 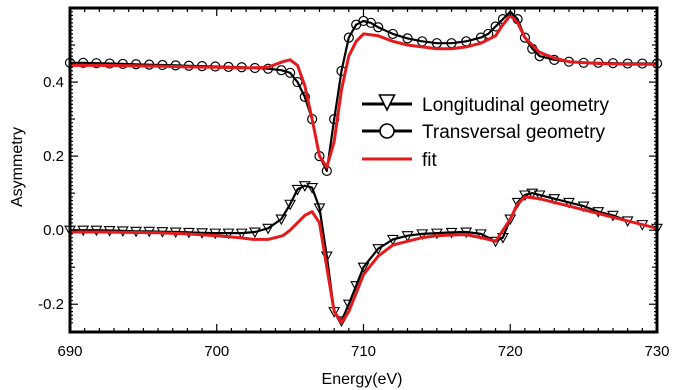 I want to click on legend-entry-longitudinal: Longitudinal geometry, so click(x=485, y=105).